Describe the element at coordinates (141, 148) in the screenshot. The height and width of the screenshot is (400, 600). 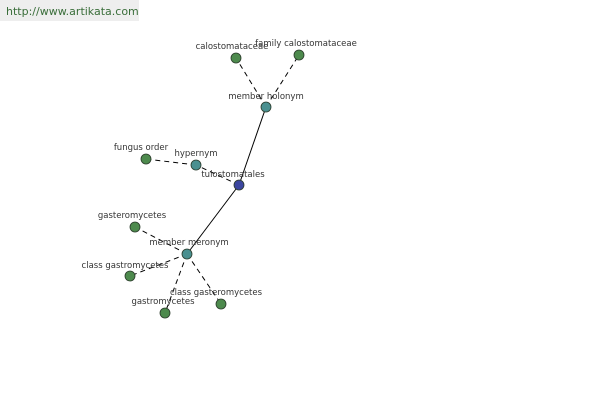
I see `node-label: fungus order` at that location.